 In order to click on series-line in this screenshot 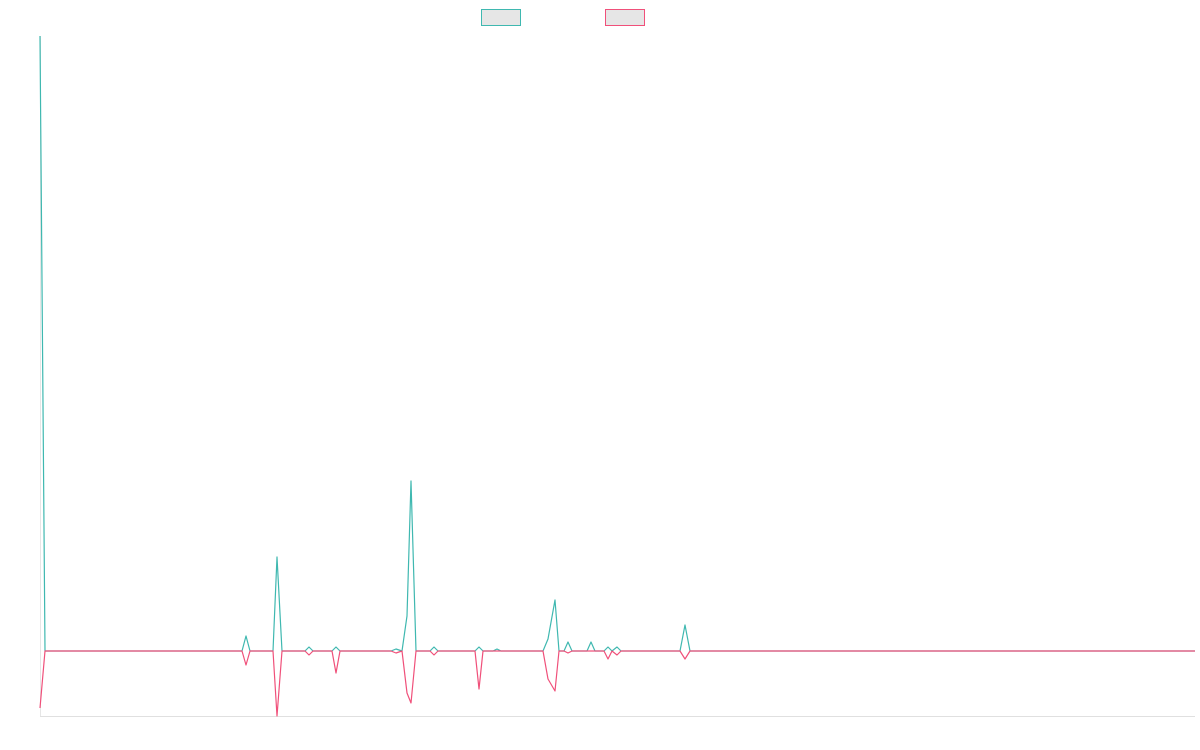, I will do `click(617, 683)`.